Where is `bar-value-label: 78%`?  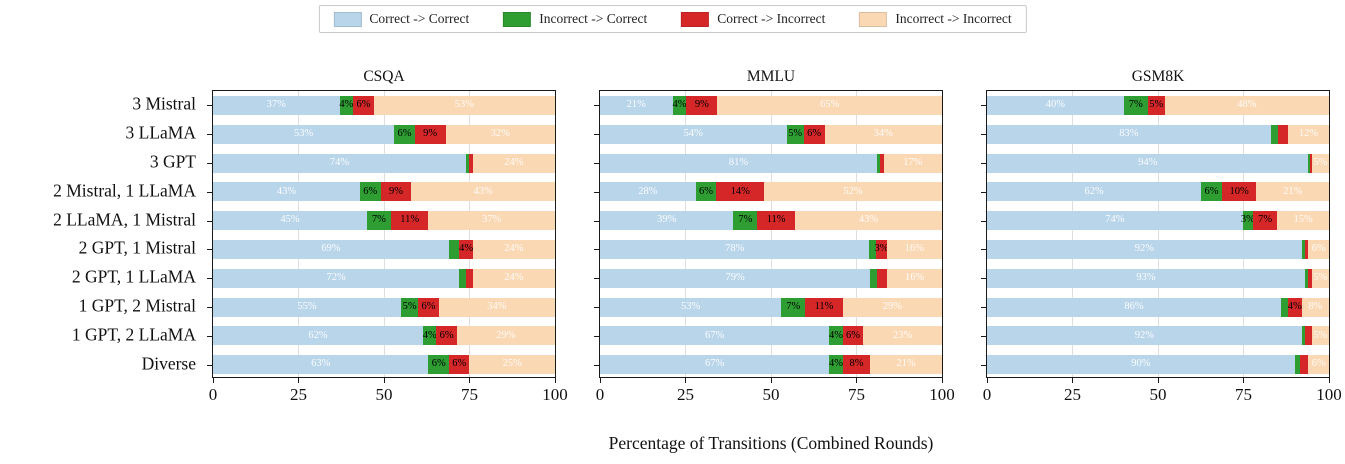 bar-value-label: 78% is located at coordinates (735, 249).